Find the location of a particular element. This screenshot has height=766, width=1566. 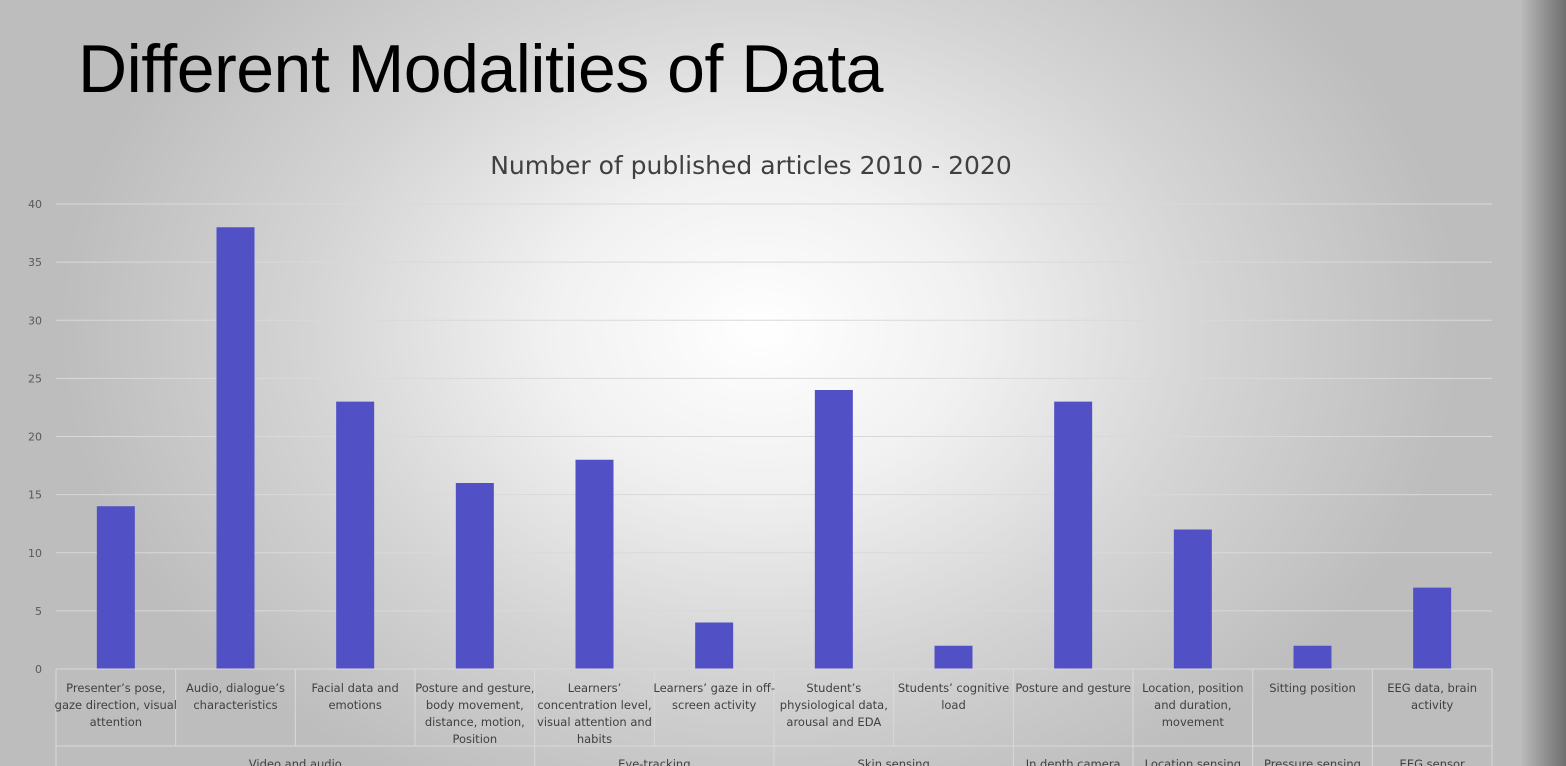

x-tick-label: Posture and gesture is located at coordinates (1073, 688).